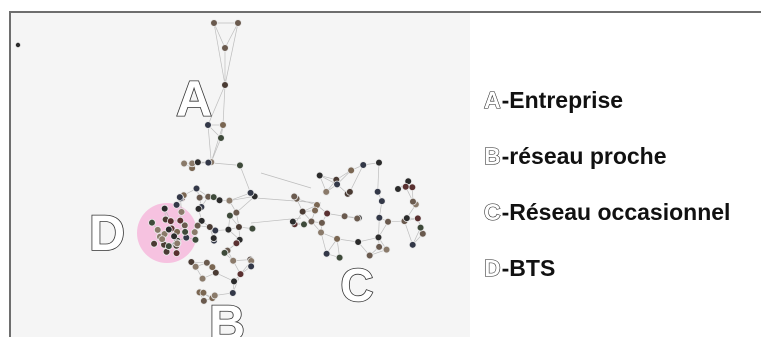  Describe the element at coordinates (492, 267) in the screenshot. I see `legend-key-d: D` at that location.